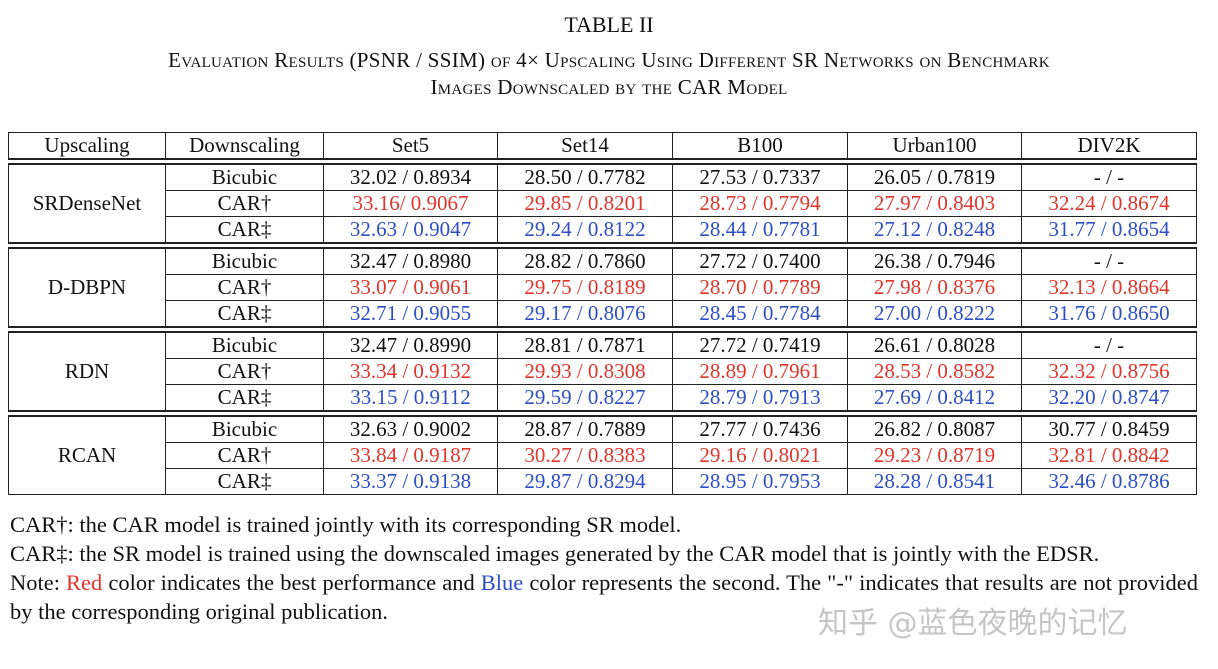 Image resolution: width=1218 pixels, height=669 pixels. I want to click on result-cell: 29.87 / 0.8294, so click(585, 481).